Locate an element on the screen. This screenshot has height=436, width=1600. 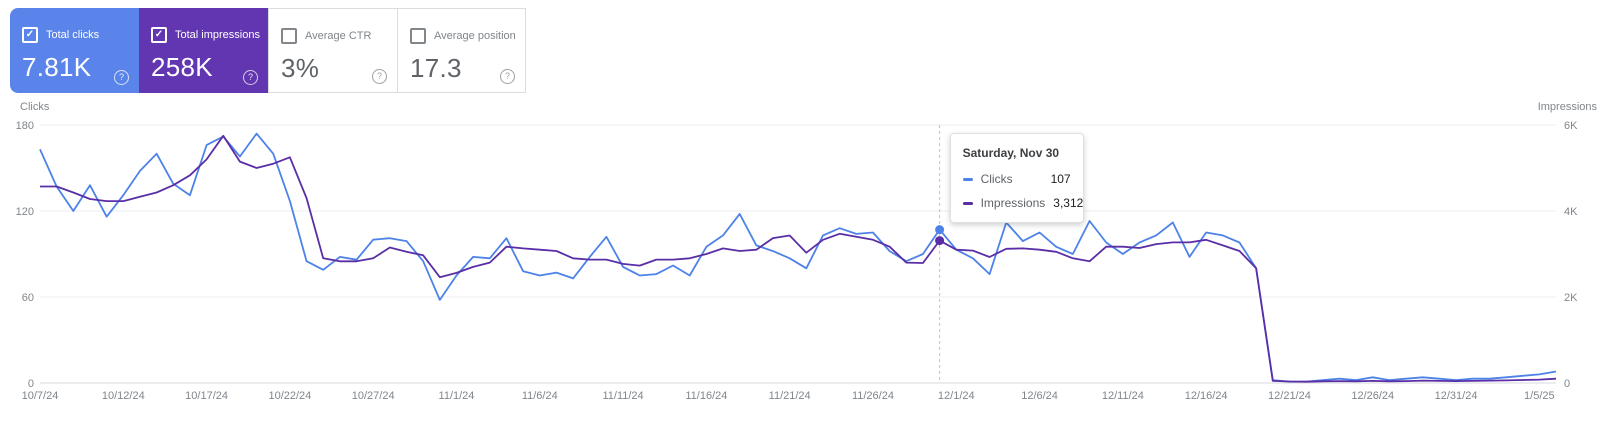
tooltip-date: Saturday, Nov 30 is located at coordinates (1011, 153).